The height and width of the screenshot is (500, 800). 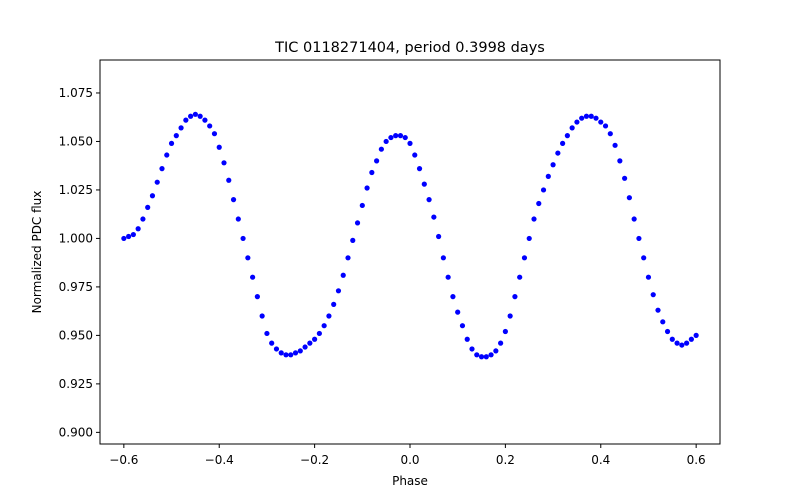 What do you see at coordinates (219, 460) in the screenshot?
I see `x-tick-label: −0.4` at bounding box center [219, 460].